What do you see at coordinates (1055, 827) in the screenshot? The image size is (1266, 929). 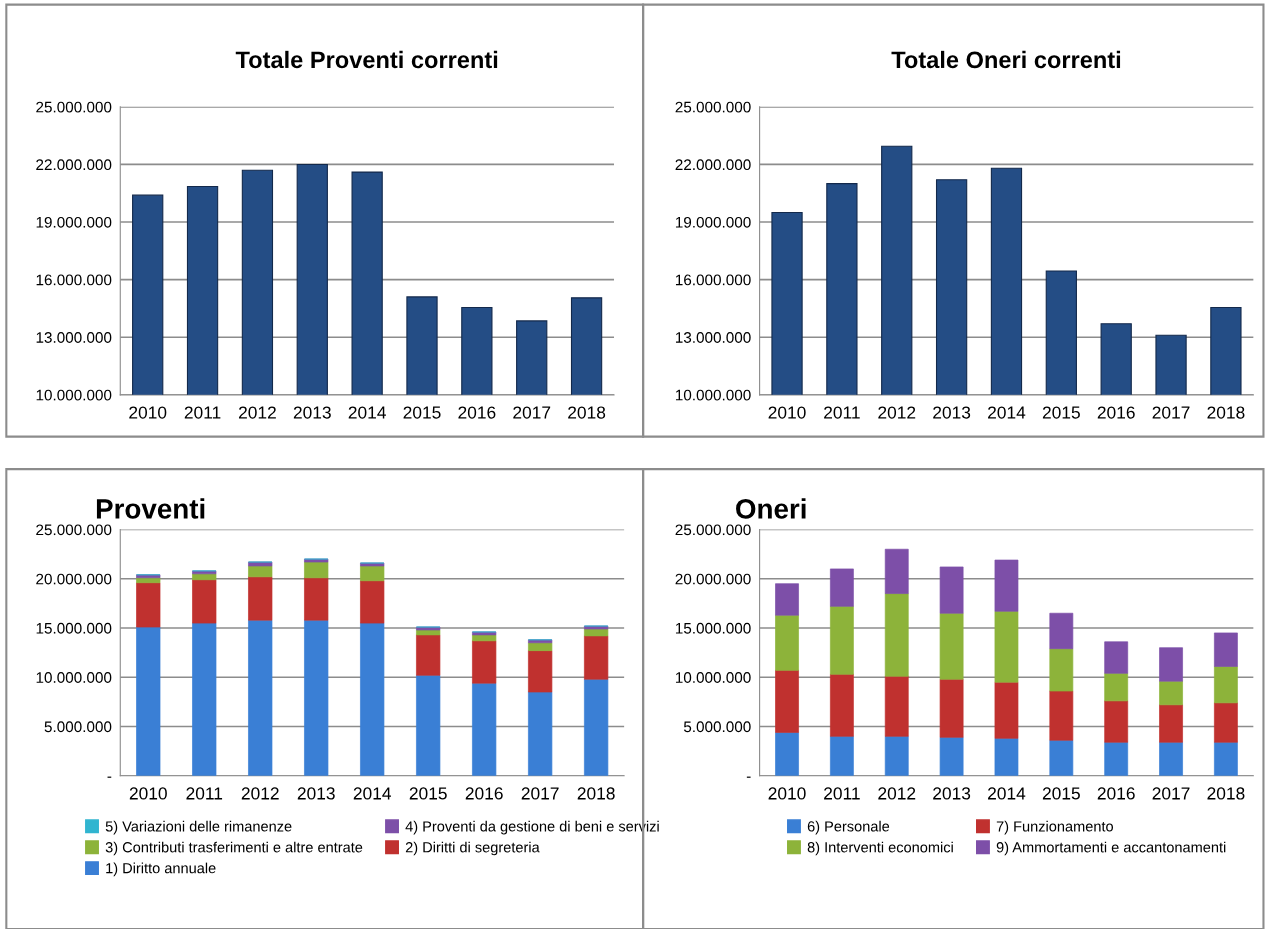 I see `legend-label: 7) Funzionamento` at bounding box center [1055, 827].